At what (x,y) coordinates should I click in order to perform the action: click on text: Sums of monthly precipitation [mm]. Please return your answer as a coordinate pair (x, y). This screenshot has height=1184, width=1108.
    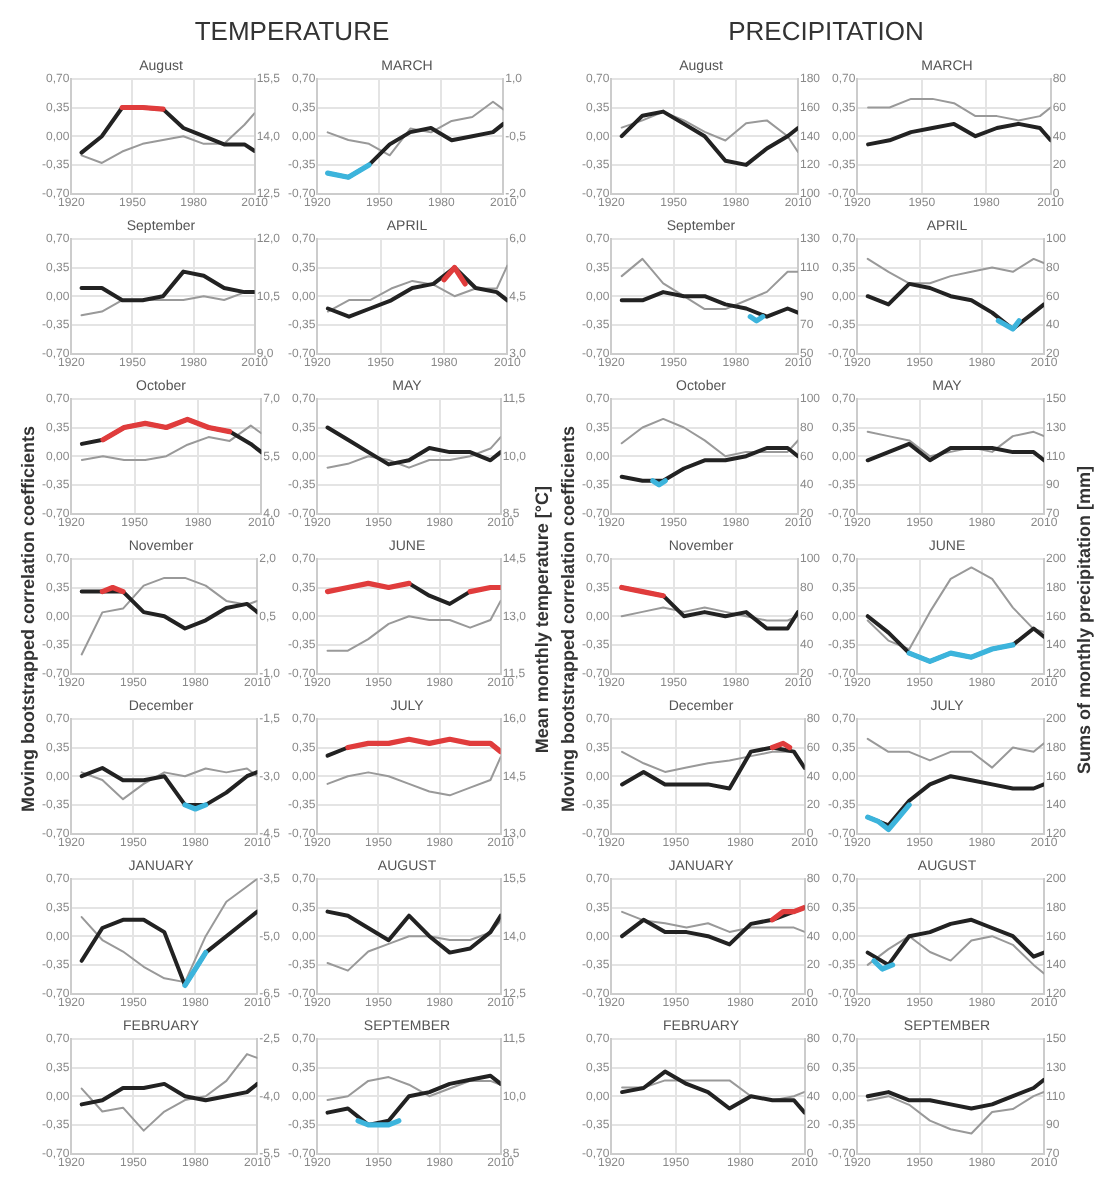
    Looking at the image, I should click on (1084, 619).